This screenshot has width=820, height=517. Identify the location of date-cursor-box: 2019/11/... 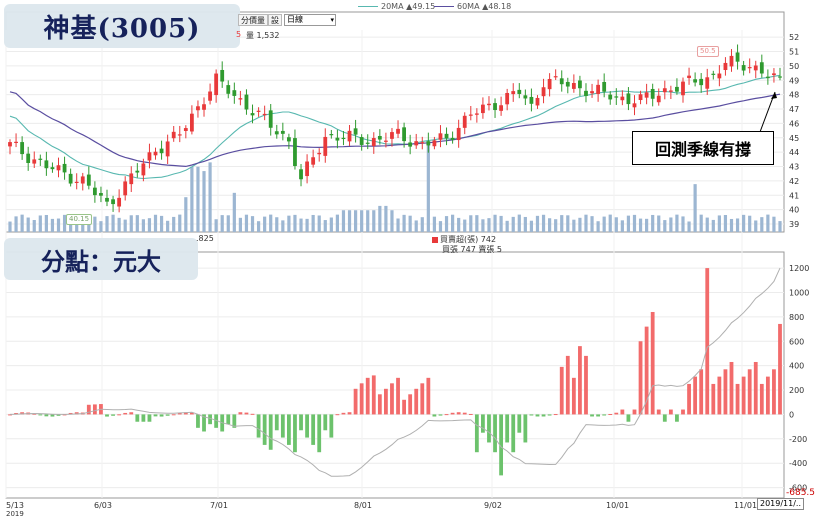
(781, 504).